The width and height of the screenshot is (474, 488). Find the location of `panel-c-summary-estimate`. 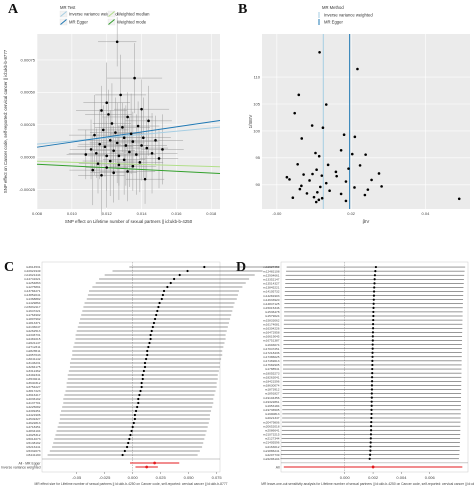

panel-c-summary-estimate is located at coordinates (155, 463).